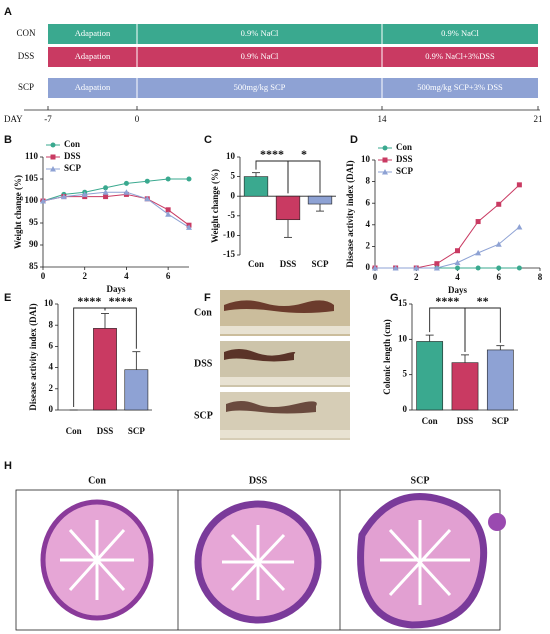 The image size is (550, 634). Describe the element at coordinates (8, 466) in the screenshot. I see `panel-label: H` at that location.